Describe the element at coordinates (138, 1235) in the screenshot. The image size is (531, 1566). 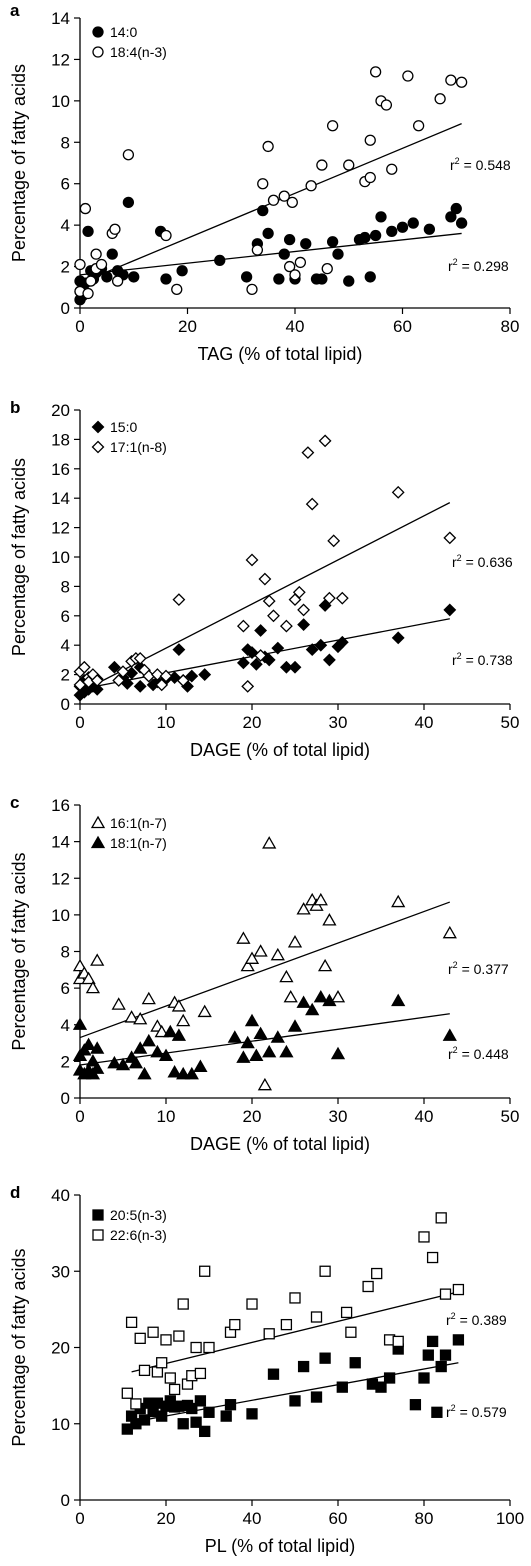
I see `legend-label: 22:6(n-3)` at that location.